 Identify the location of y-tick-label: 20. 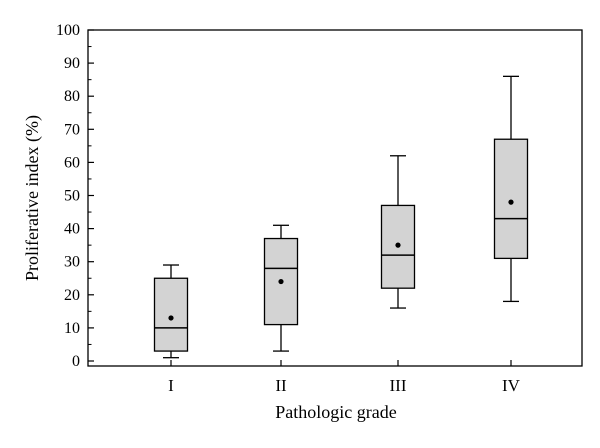
(72, 295).